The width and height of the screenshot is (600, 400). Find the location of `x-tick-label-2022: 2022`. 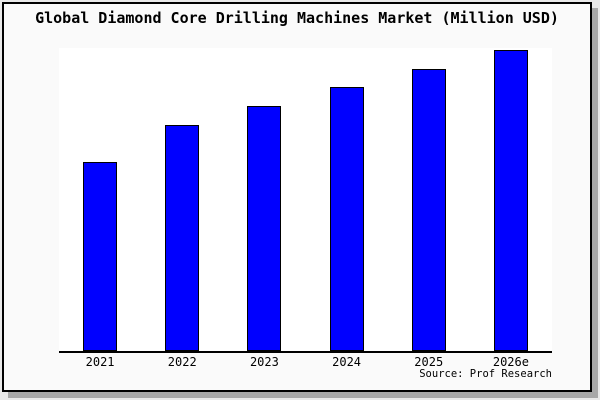

x-tick-label-2022: 2022 is located at coordinates (182, 362).